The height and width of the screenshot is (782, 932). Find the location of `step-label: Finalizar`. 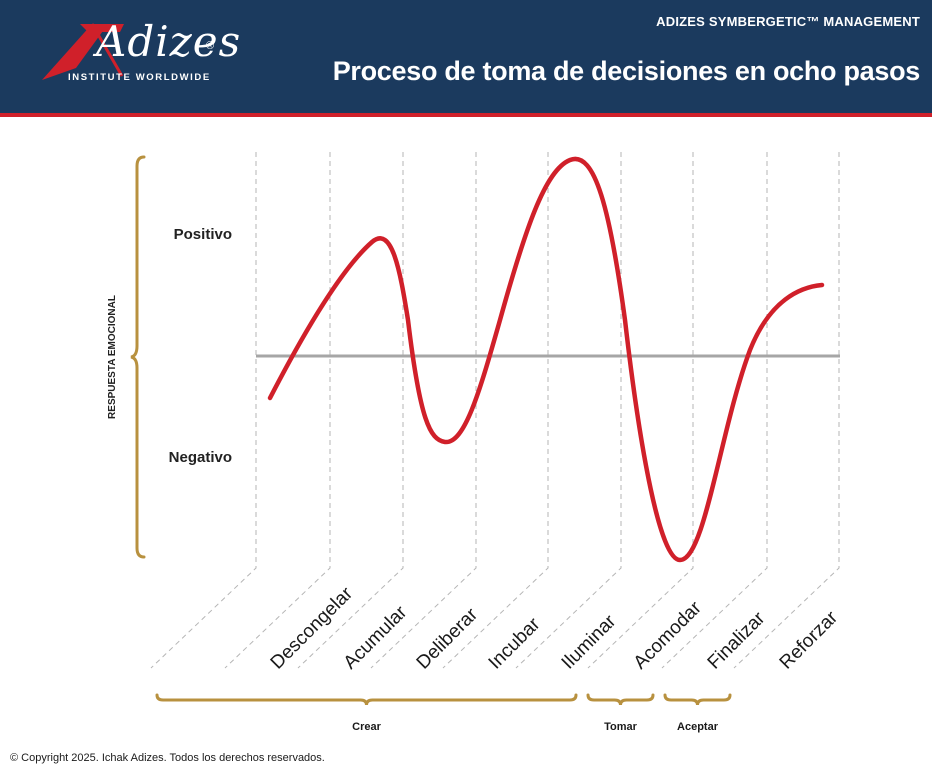

step-label: Finalizar is located at coordinates (737, 640).